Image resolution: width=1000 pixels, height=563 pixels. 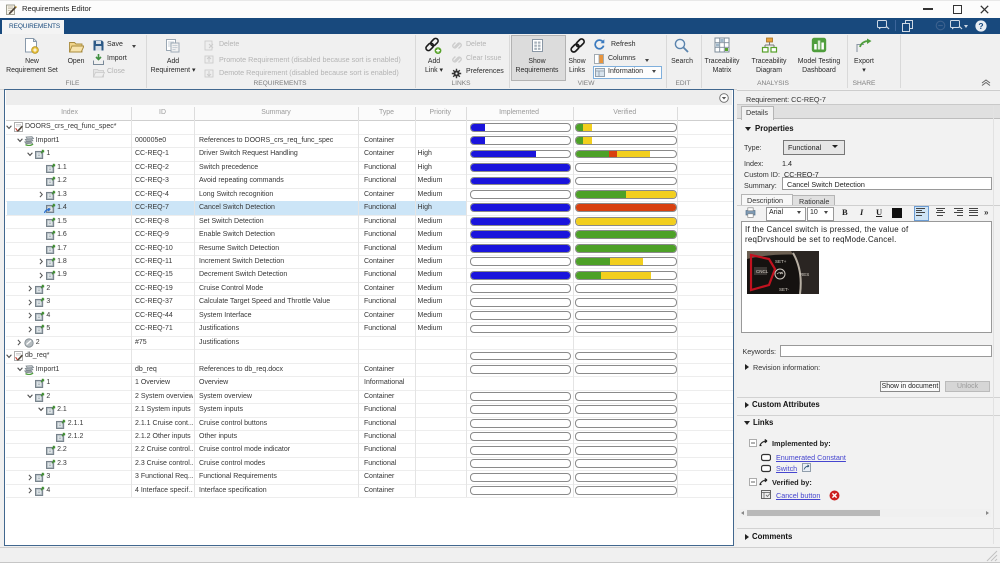 What do you see at coordinates (804, 274) in the screenshot?
I see `svg-text: RES` at bounding box center [804, 274].